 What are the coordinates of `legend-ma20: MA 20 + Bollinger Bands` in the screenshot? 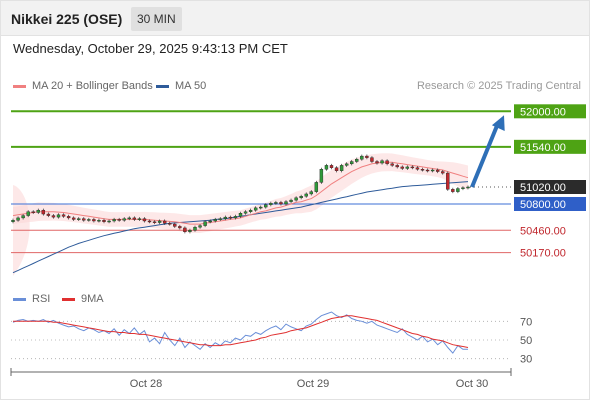 It's located at (83, 86).